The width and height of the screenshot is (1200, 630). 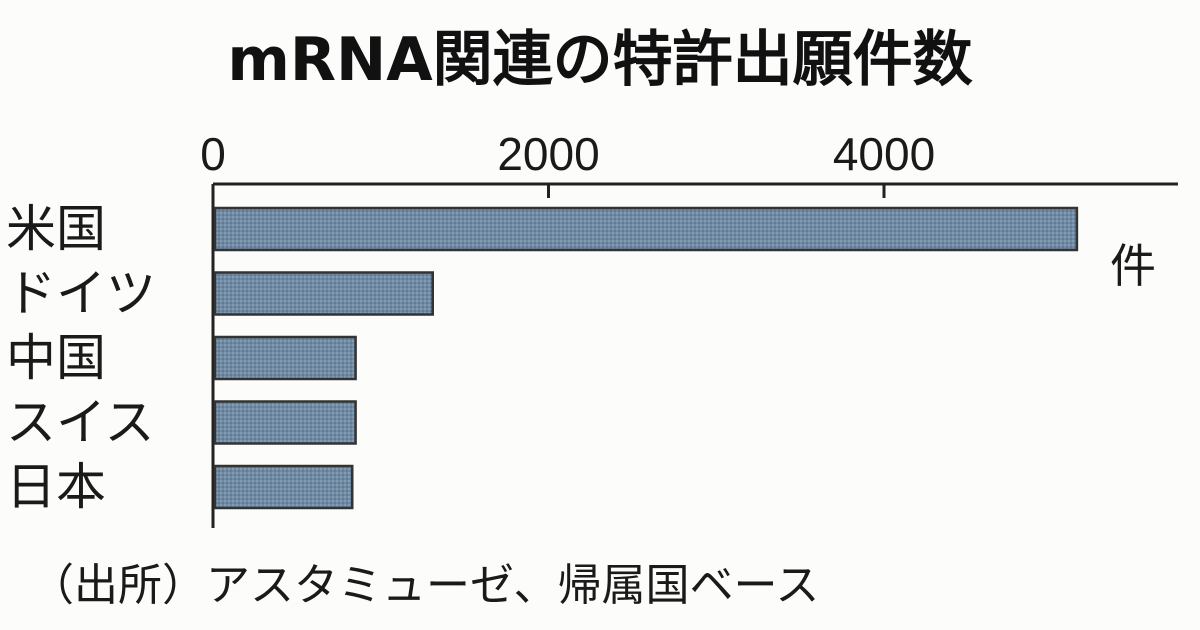 What do you see at coordinates (548, 154) in the screenshot?
I see `x-tick-label: 2000` at bounding box center [548, 154].